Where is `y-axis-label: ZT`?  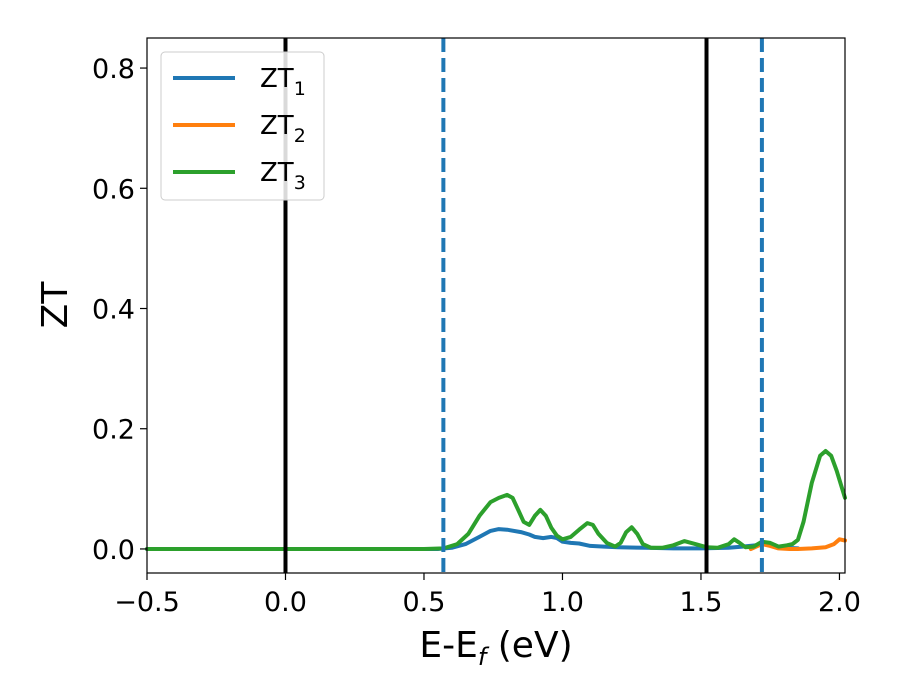
y-axis-label: ZT is located at coordinates (55, 305).